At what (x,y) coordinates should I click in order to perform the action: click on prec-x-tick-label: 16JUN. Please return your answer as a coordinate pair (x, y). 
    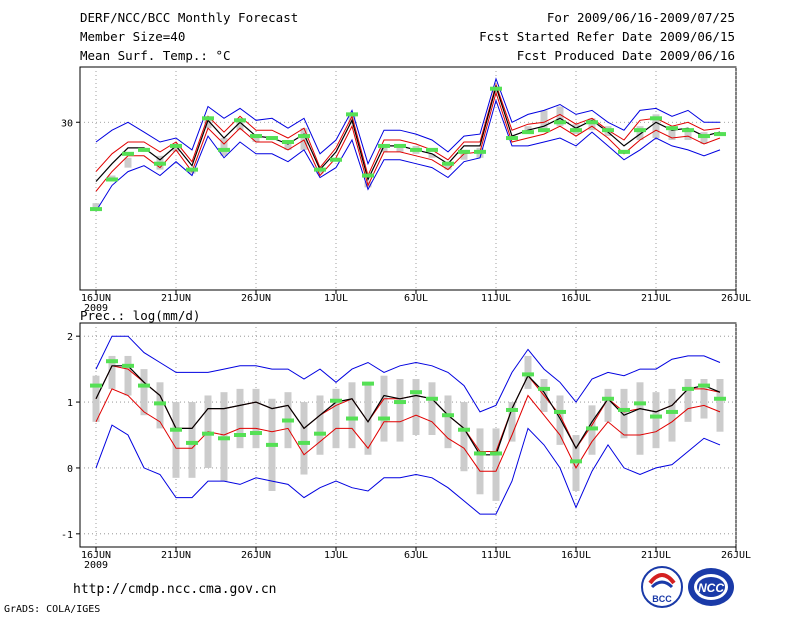
    Looking at the image, I should click on (96, 555).